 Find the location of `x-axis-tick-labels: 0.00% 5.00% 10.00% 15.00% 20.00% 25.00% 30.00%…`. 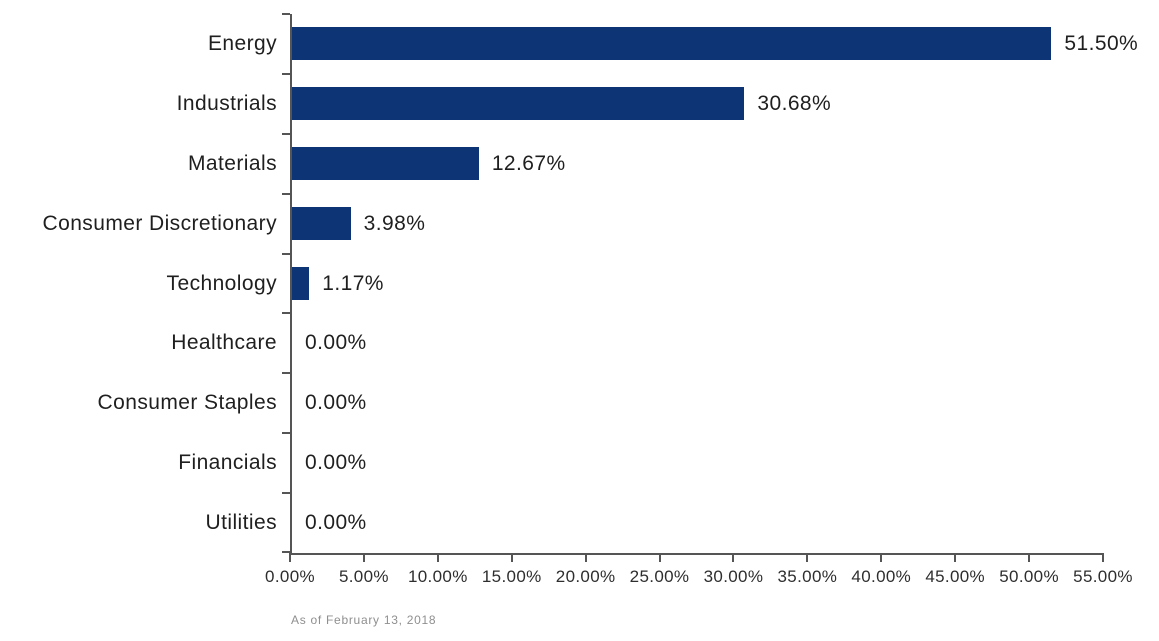

x-axis-tick-labels: 0.00% 5.00% 10.00% 15.00% 20.00% 25.00% 30.00%… is located at coordinates (698, 577).